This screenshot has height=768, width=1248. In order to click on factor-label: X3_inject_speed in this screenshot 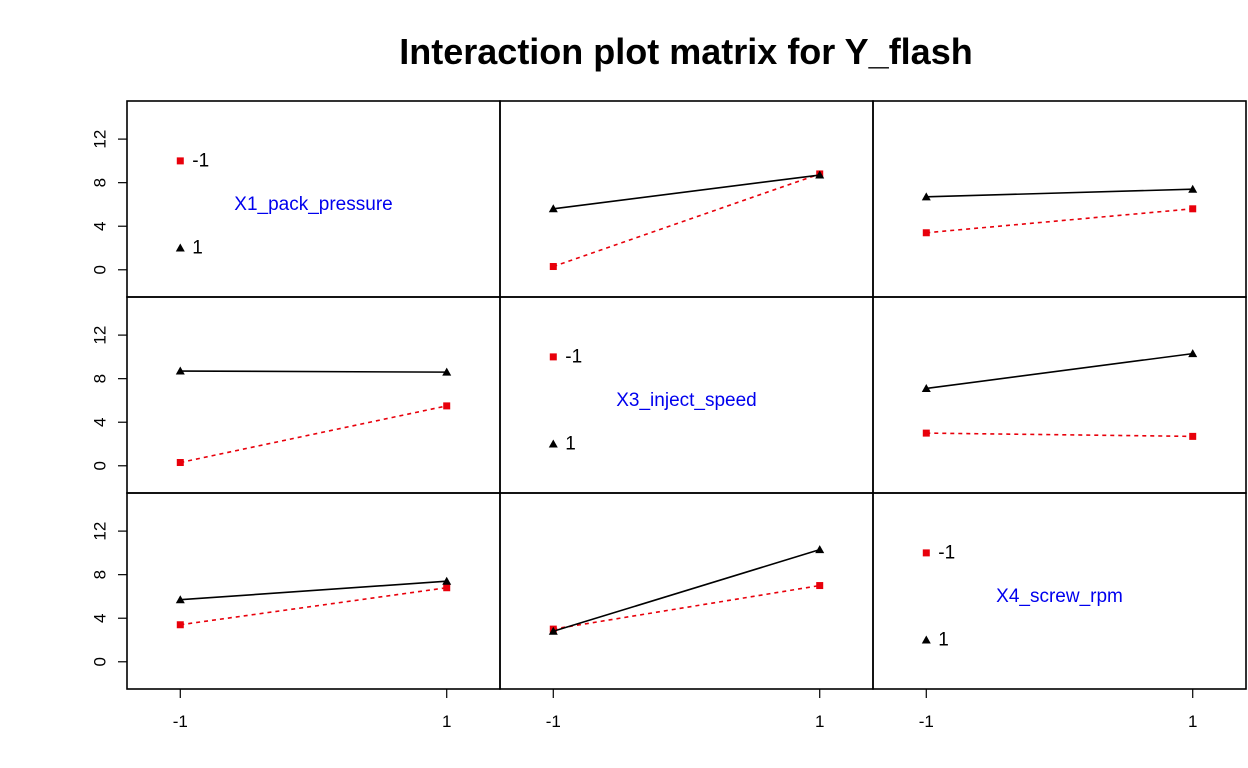, I will do `click(686, 400)`.